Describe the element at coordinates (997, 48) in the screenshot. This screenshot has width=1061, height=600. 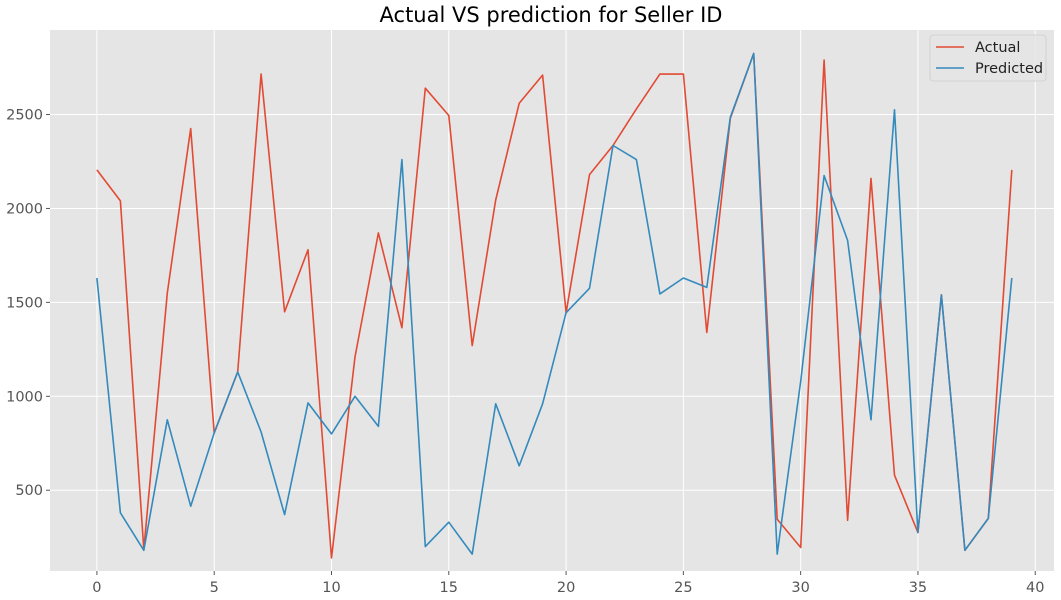
I see `legend-label-actual: Actual` at that location.